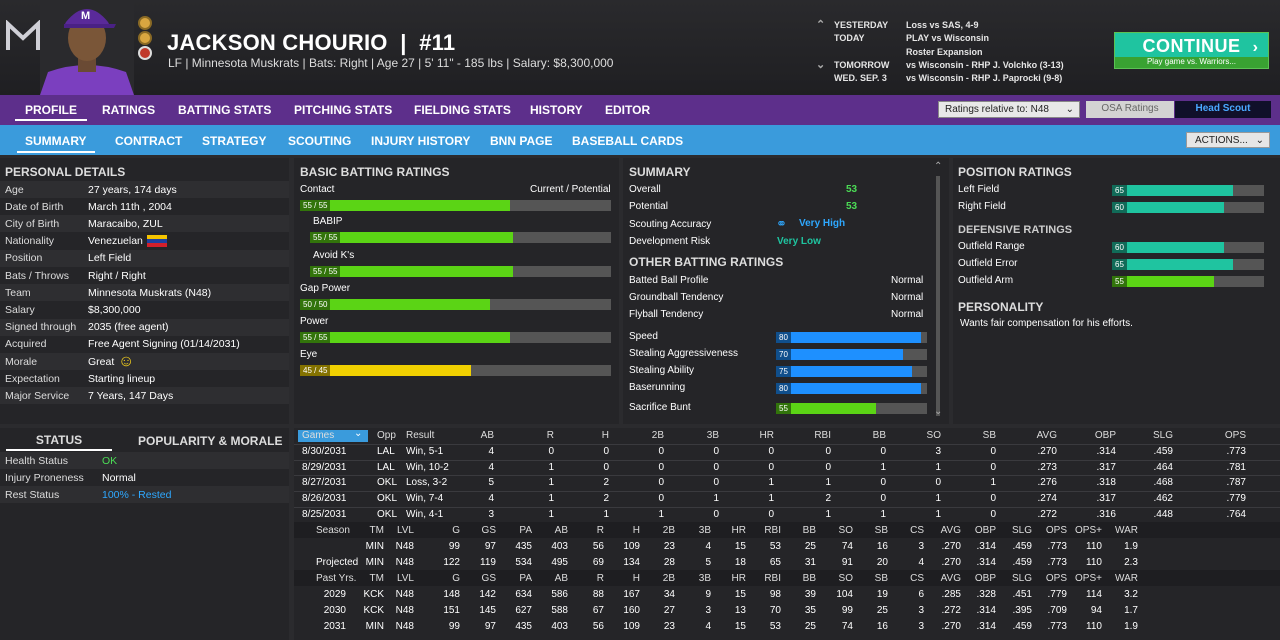 Image resolution: width=1280 pixels, height=640 pixels. I want to click on actions-dropdown: ACTIONS... ⌄, so click(1228, 140).